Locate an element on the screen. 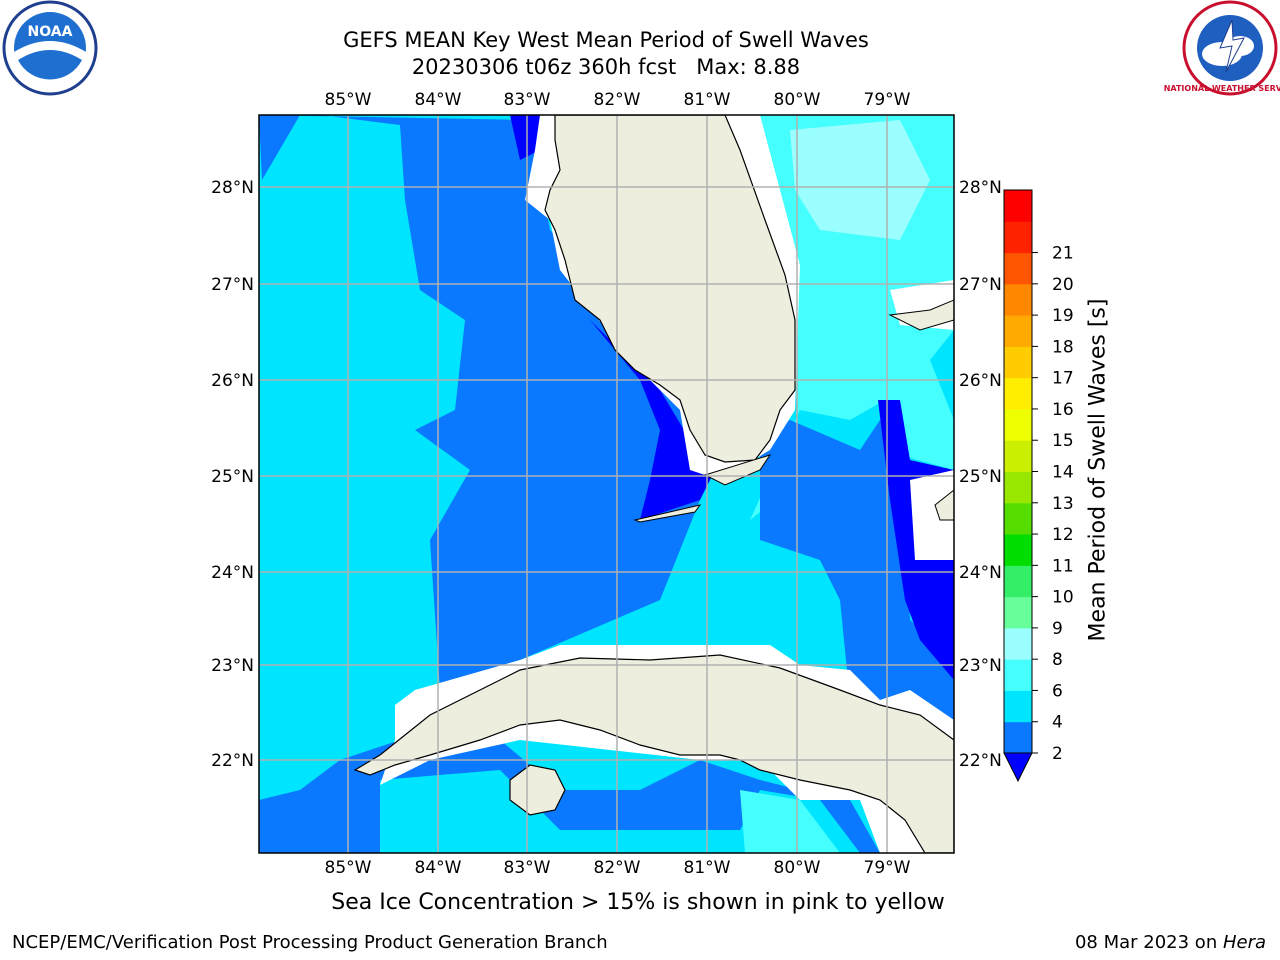  colorbar-tick-label: 18 is located at coordinates (1063, 347).